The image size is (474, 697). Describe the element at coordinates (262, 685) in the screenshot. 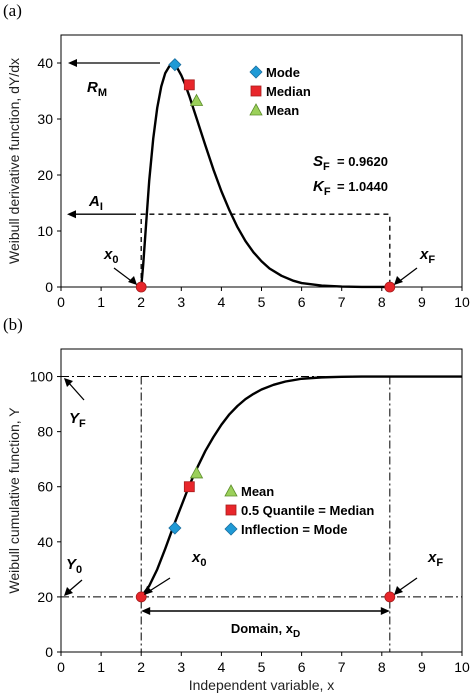

I see `panel-b-x-axis-label: Independent variable, x` at that location.